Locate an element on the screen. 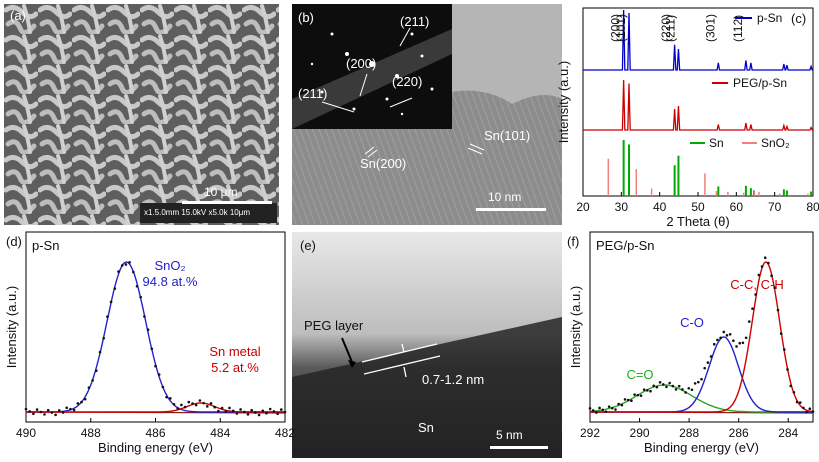 The width and height of the screenshot is (819, 462). xrd-x-tick-label: 80 is located at coordinates (812, 207).